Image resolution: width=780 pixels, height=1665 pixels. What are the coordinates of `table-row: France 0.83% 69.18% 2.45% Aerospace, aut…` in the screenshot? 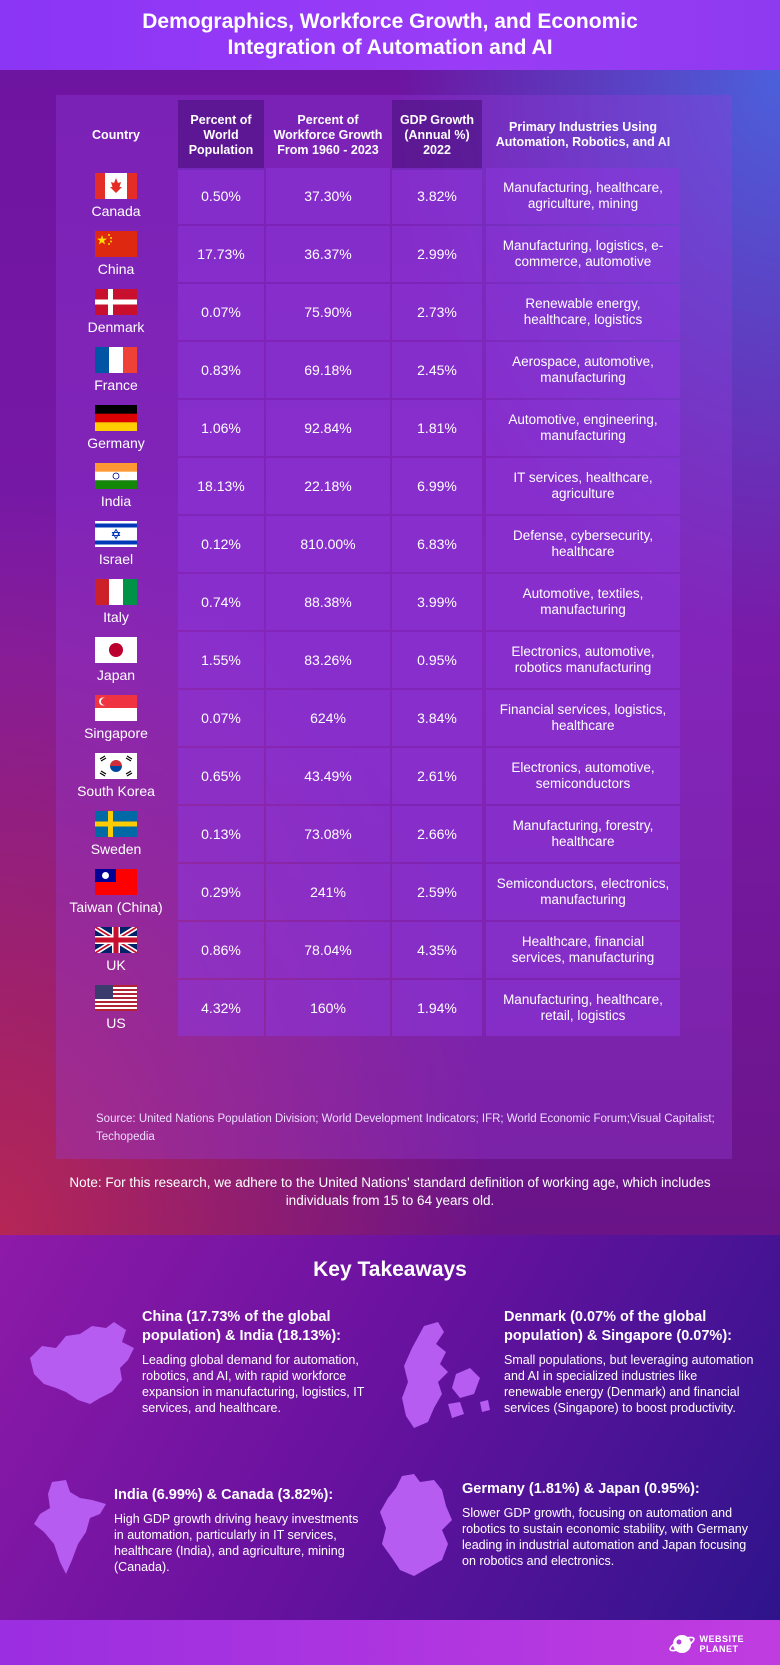 It's located at (394, 370).